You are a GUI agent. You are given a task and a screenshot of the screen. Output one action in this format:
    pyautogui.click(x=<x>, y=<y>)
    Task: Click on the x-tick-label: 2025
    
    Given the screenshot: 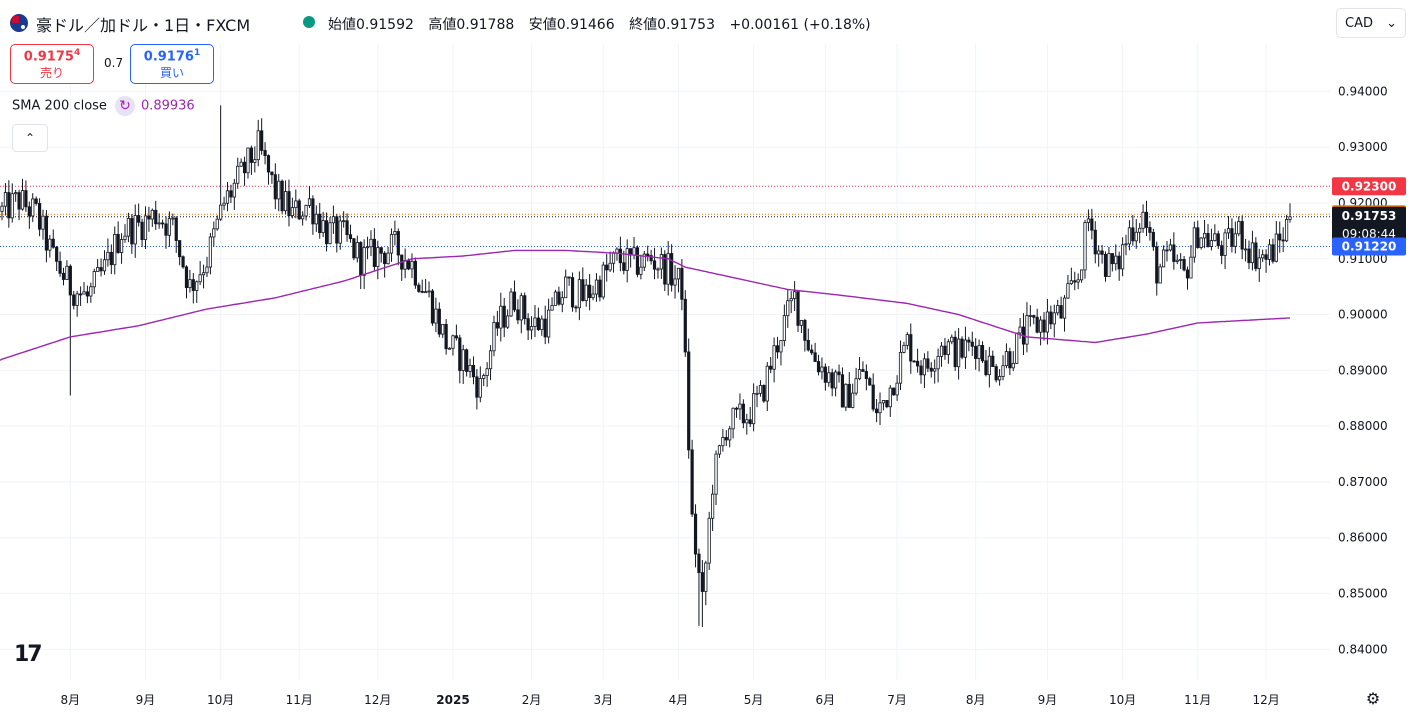 What is the action you would take?
    pyautogui.click(x=452, y=700)
    